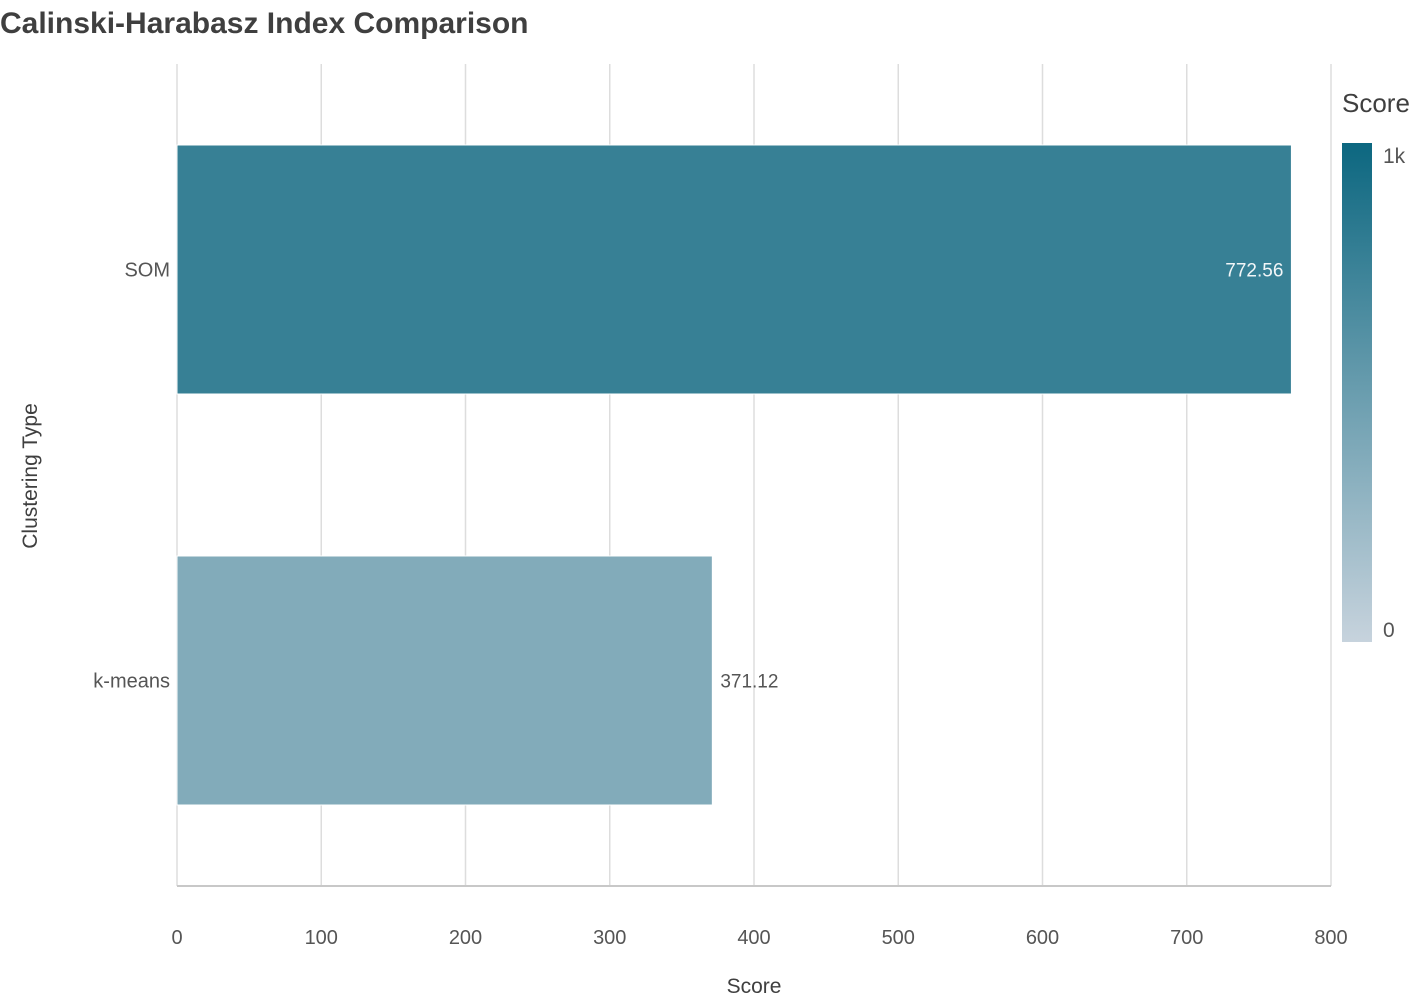  I want to click on y-tick-label-som: SOM, so click(147, 271).